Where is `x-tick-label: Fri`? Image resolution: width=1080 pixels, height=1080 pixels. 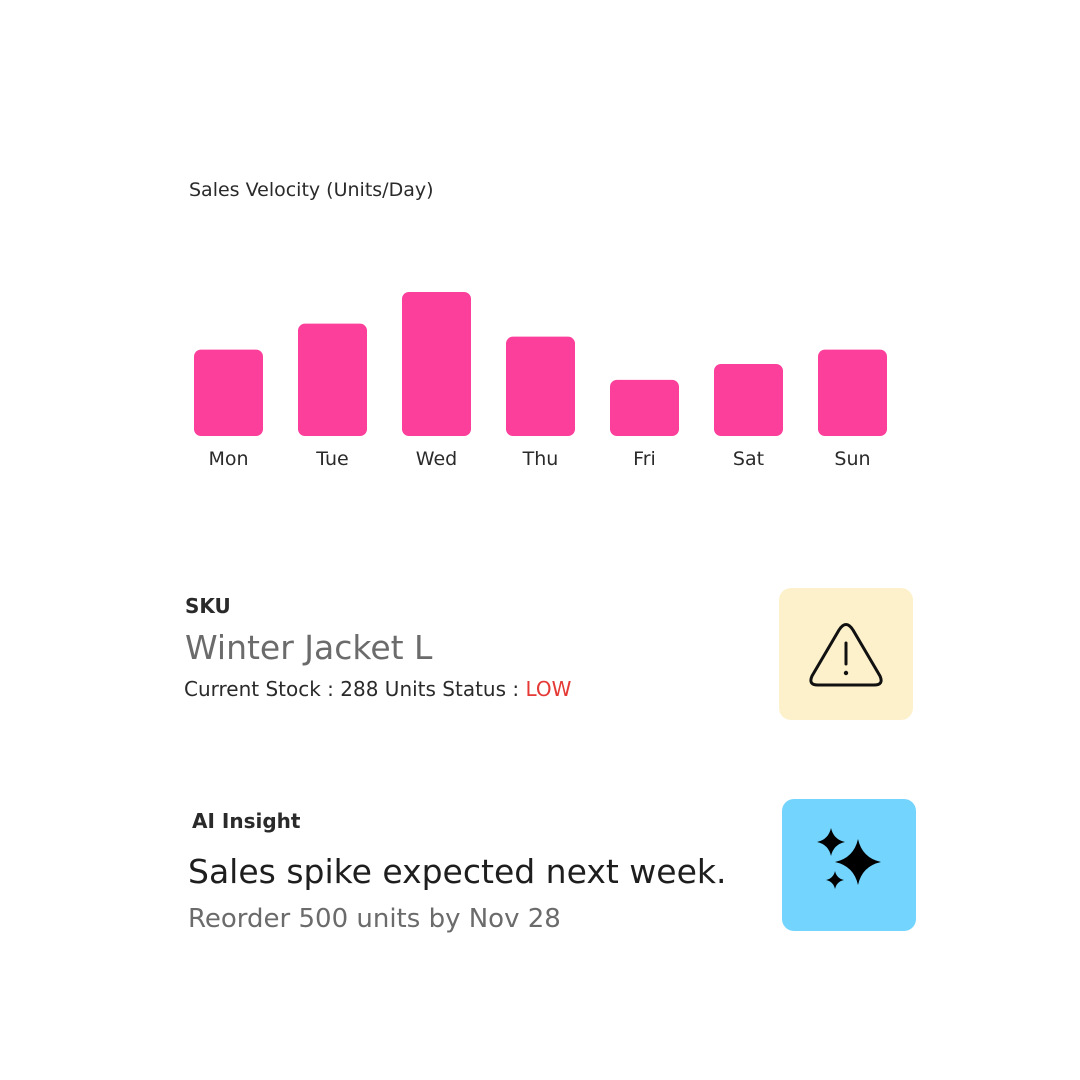 x-tick-label: Fri is located at coordinates (644, 459).